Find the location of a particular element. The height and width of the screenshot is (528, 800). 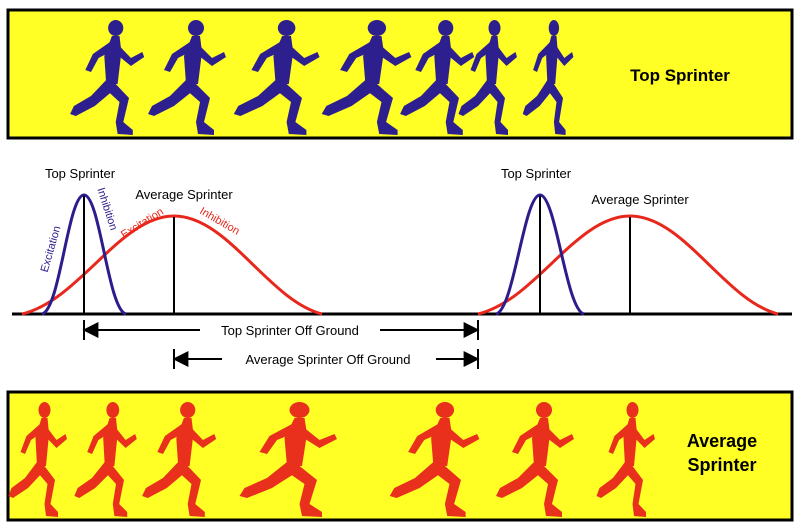

left-average-curve is located at coordinates (172, 265).